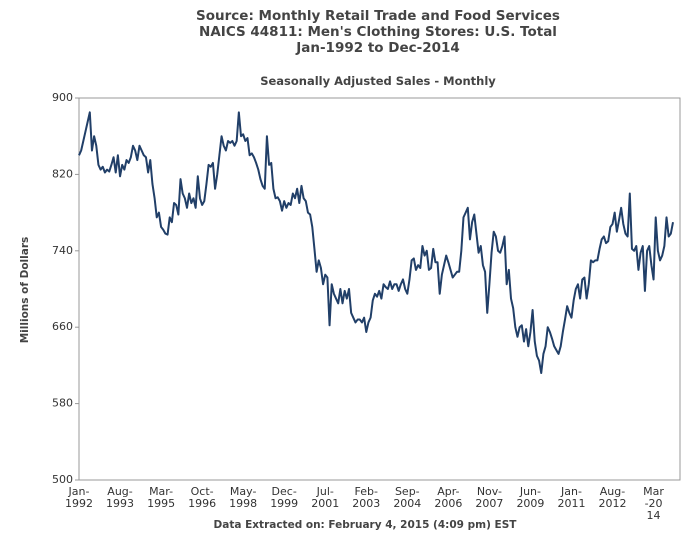 The height and width of the screenshot is (538, 686). I want to click on x-tick-label: Mar-1995, so click(161, 497).